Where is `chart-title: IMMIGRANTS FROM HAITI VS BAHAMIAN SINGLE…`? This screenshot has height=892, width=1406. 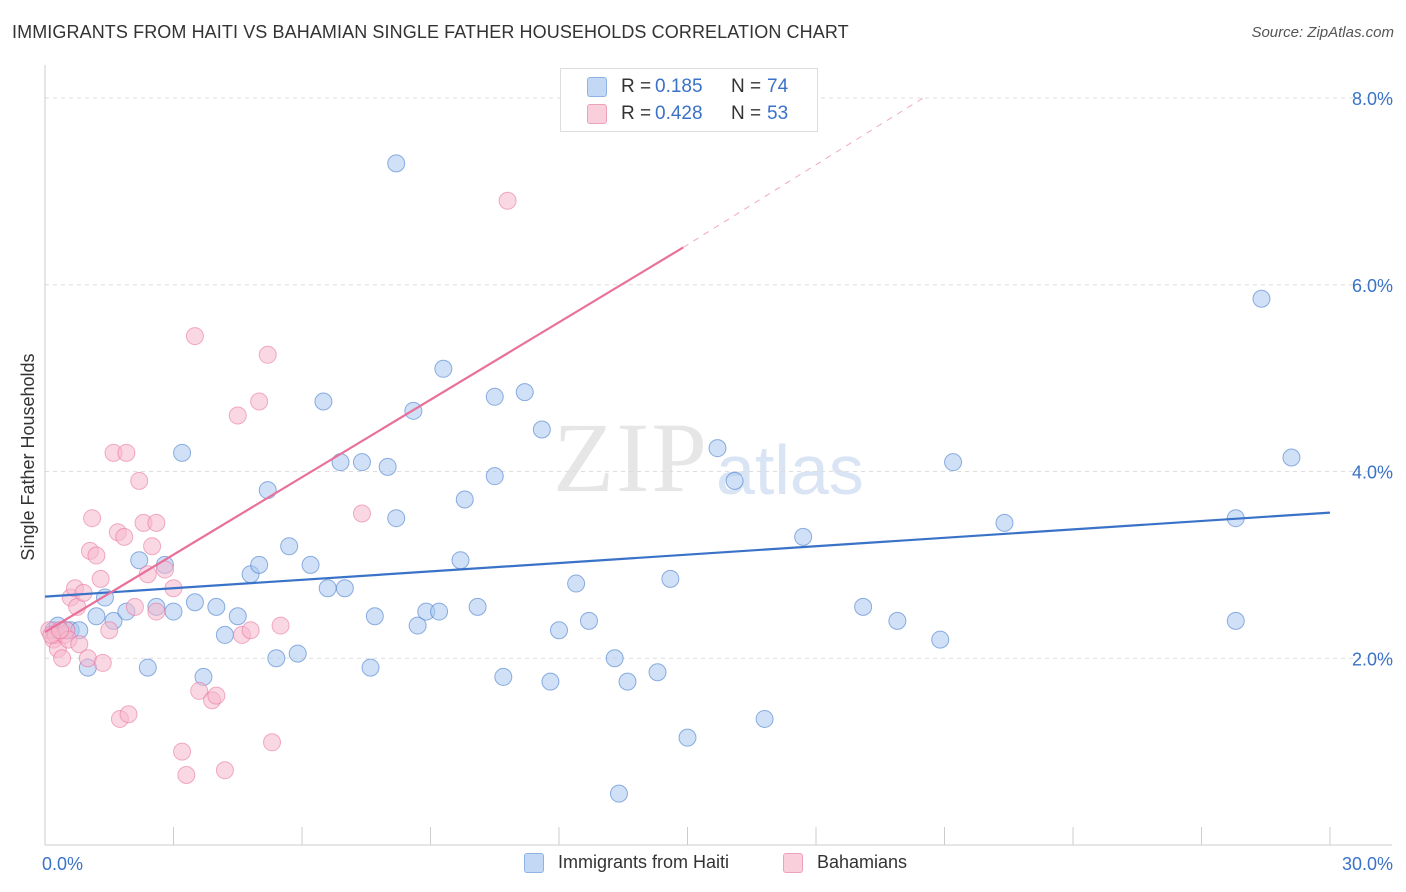
chart-title: IMMIGRANTS FROM HAITI VS BAHAMIAN SINGLE… is located at coordinates (430, 32).